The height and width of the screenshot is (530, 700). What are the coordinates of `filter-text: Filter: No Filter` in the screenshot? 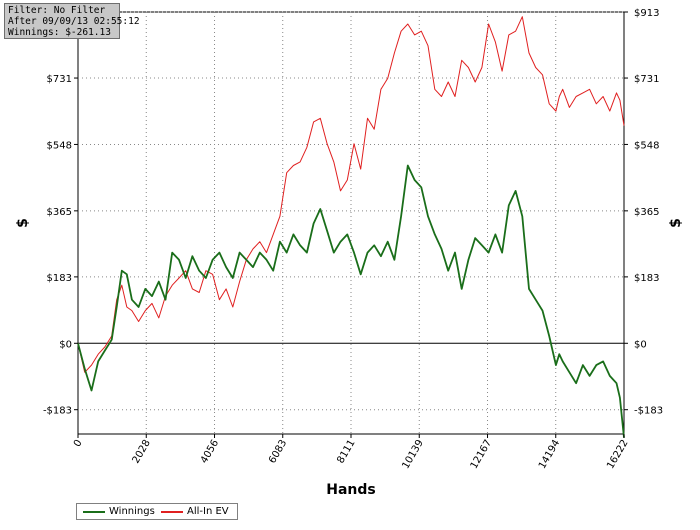 It's located at (57, 10).